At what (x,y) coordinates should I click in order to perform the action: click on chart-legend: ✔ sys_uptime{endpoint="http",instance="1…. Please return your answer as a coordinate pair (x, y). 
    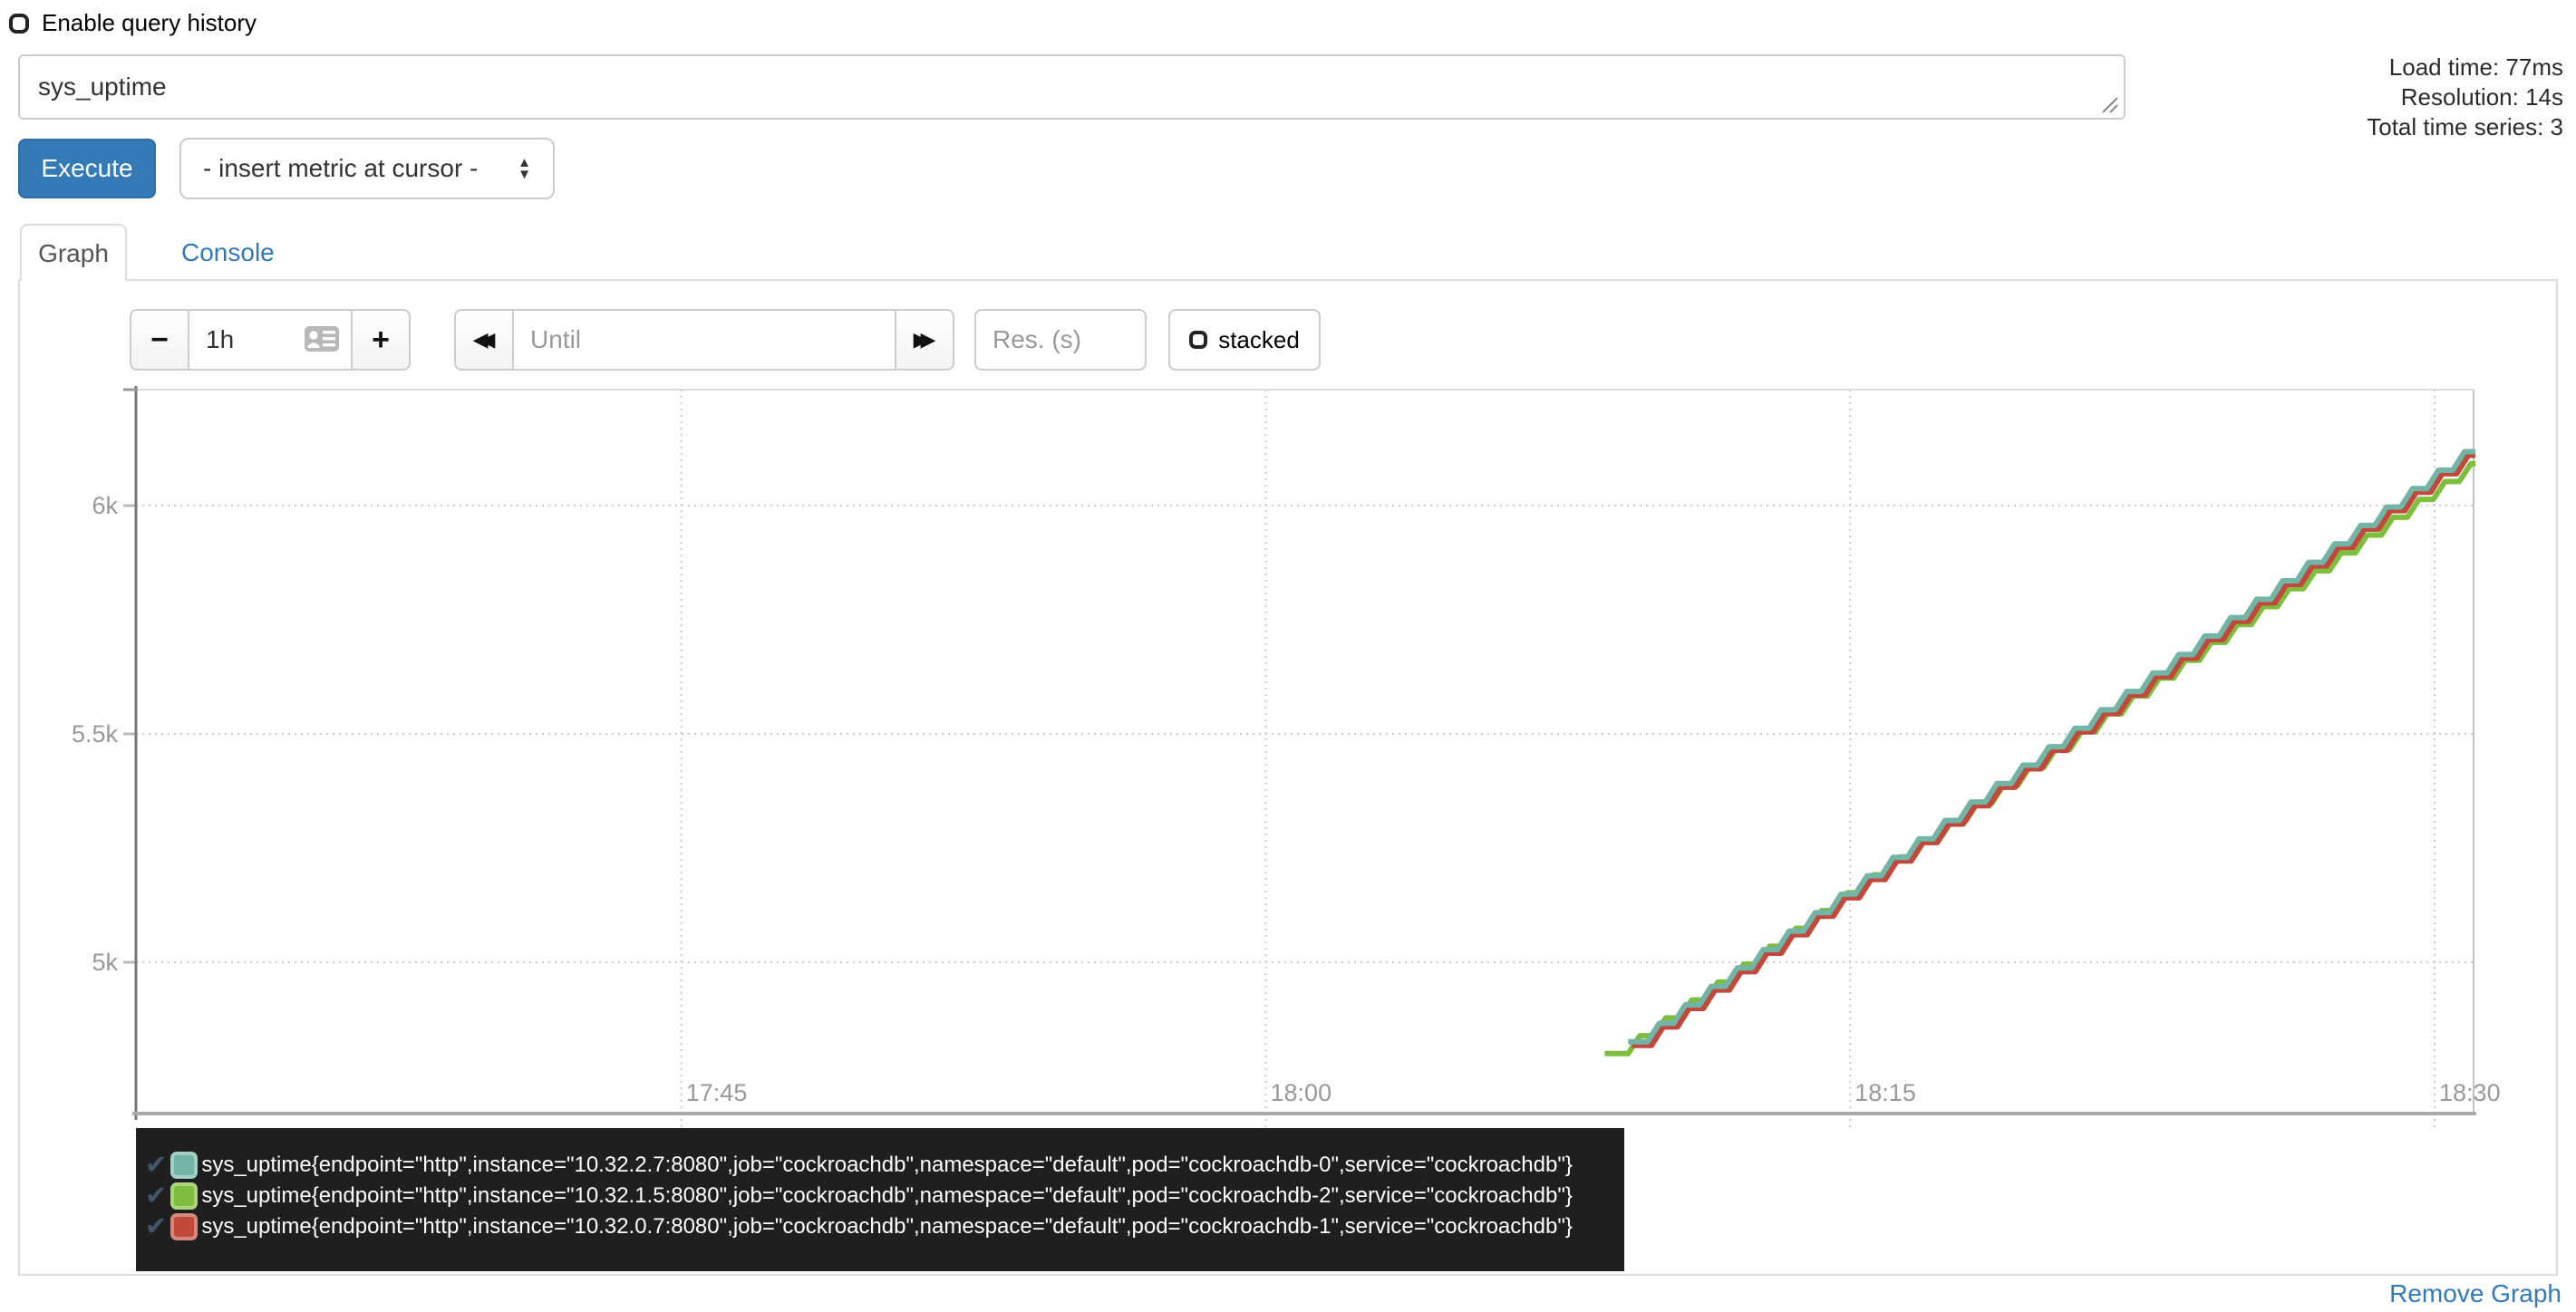
    Looking at the image, I should click on (880, 1199).